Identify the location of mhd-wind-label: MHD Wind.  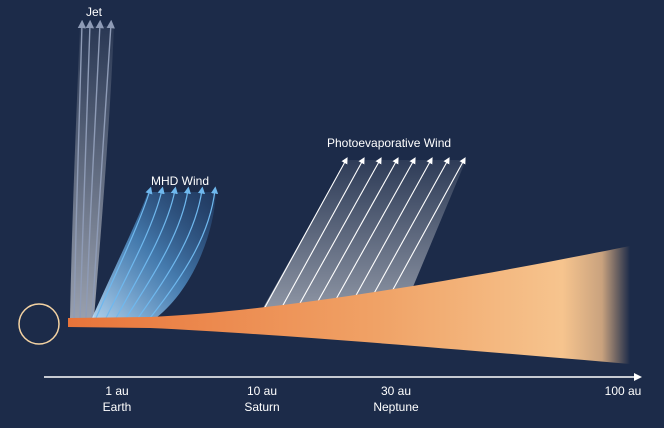
(180, 181).